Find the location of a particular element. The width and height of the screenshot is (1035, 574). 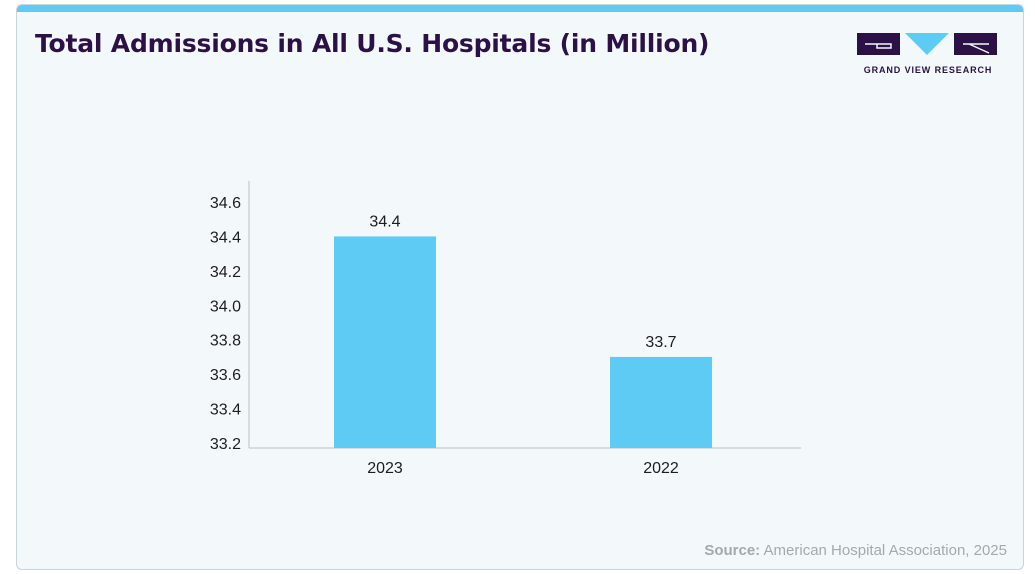

y-tick-label: 33.4 is located at coordinates (225, 410).